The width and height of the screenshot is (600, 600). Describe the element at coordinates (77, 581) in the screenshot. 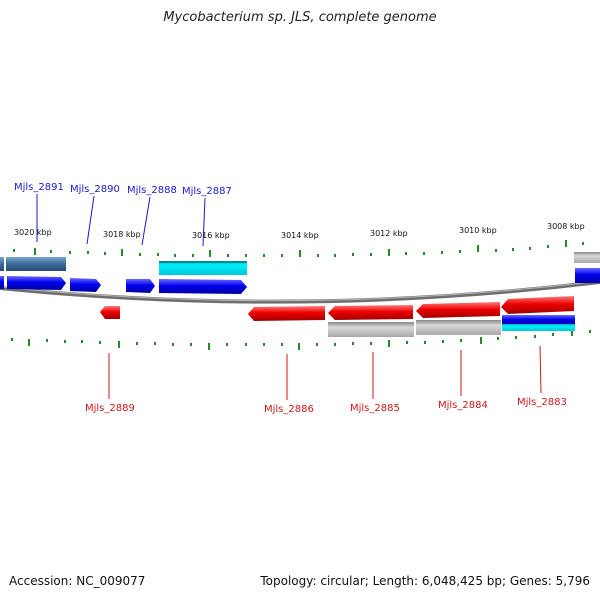

I see `accession-text: Accession: NC_009077` at that location.